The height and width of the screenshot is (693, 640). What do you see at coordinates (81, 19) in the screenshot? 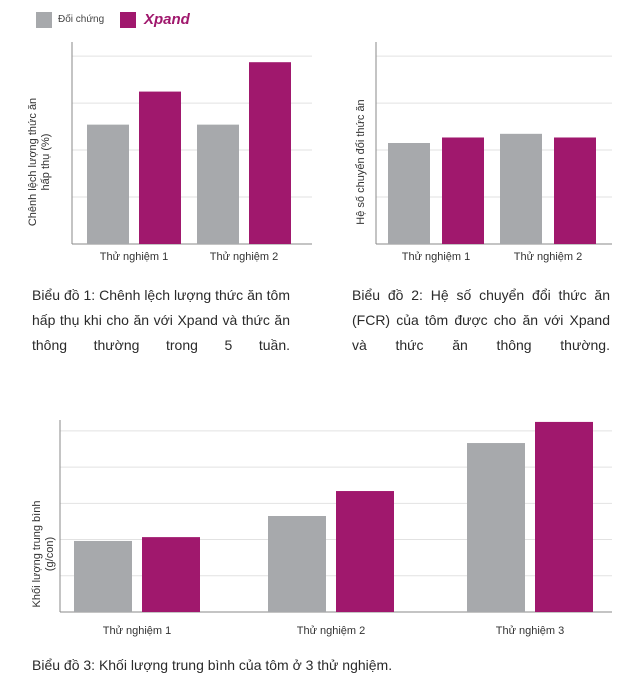
I see `legend-label-control: Đối chứng` at bounding box center [81, 19].